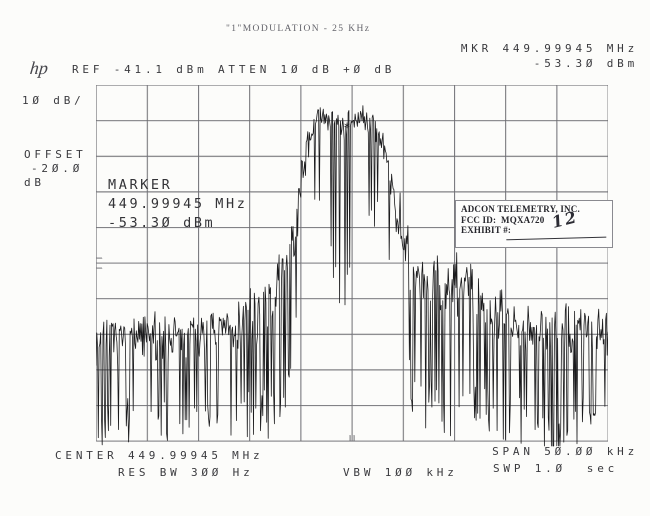  What do you see at coordinates (159, 455) in the screenshot?
I see `center-frequency-label: CENTER 449.99945 MHz` at bounding box center [159, 455].